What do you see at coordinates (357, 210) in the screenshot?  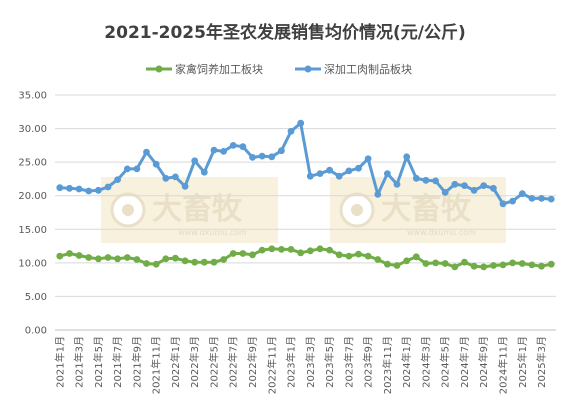 I see `watermark-lens-icon` at bounding box center [357, 210].